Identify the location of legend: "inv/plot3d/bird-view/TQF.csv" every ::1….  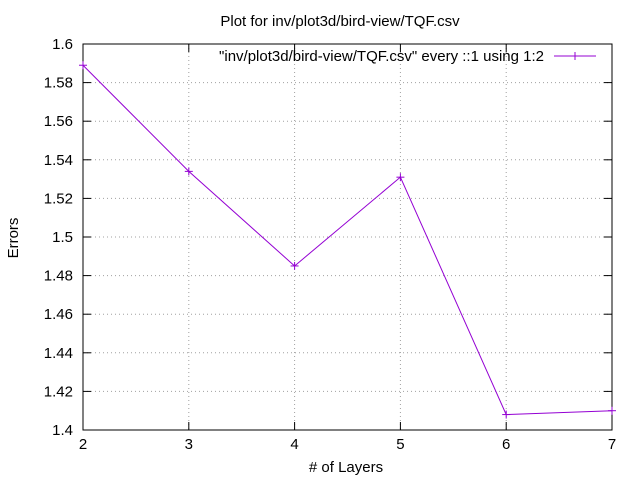
(407, 56).